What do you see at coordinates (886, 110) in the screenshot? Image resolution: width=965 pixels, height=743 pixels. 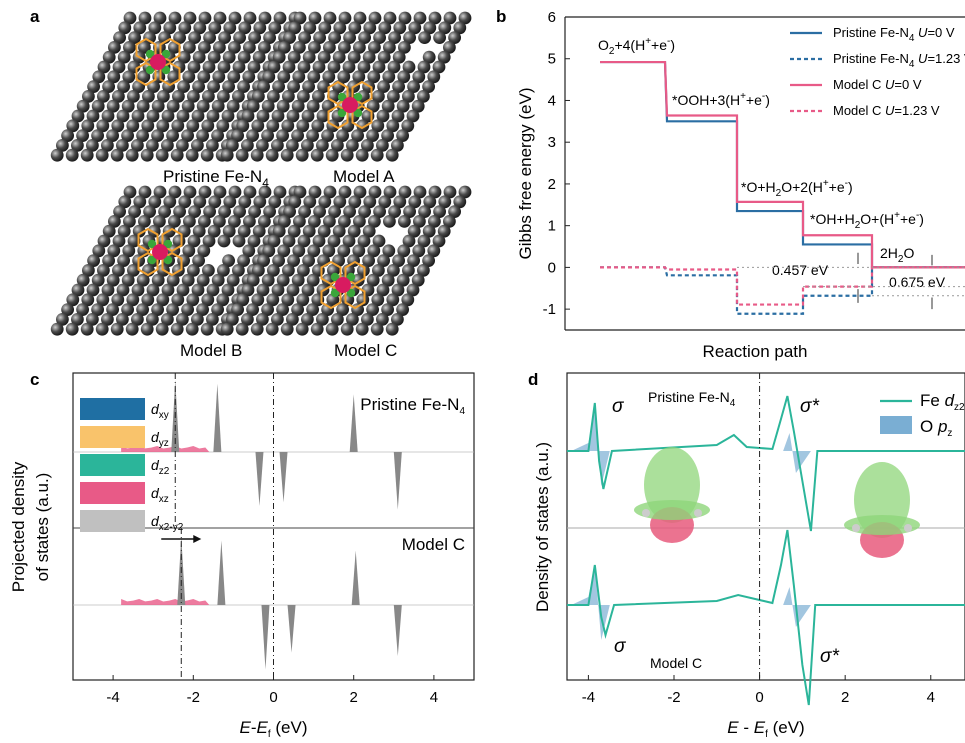 I see `legend-entry: Model C U=1.23 V` at bounding box center [886, 110].